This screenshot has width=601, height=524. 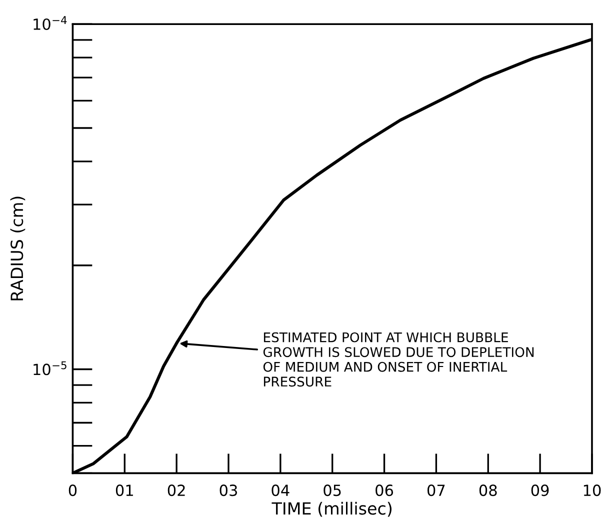 I want to click on x-tick-label: 08, so click(x=488, y=490).